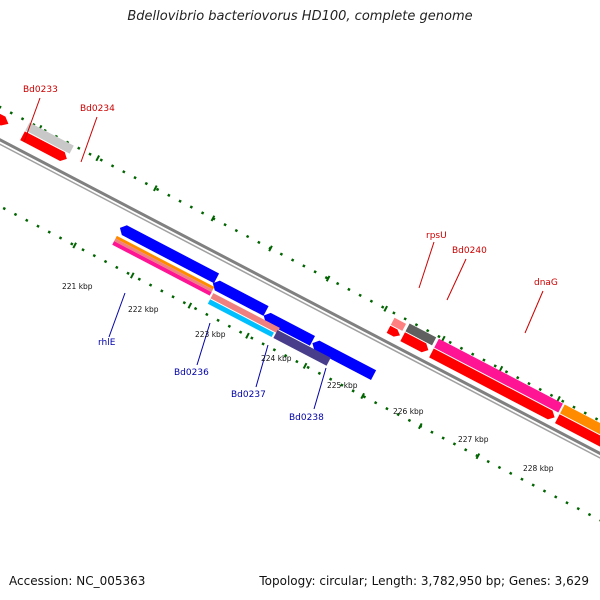 Image resolution: width=600 pixels, height=600 pixels. I want to click on accession-text: Accession: NC_005363, so click(77, 581).